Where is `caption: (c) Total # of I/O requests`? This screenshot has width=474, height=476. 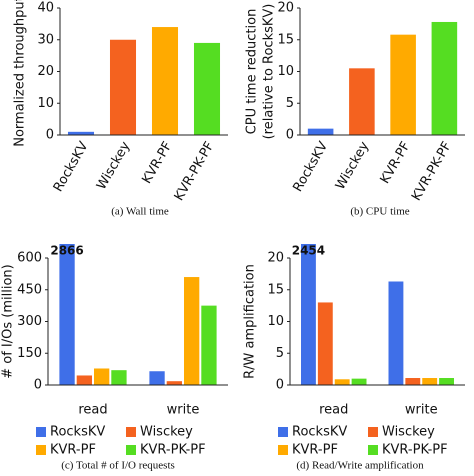 caption: (c) Total # of I/O requests is located at coordinates (118, 466).